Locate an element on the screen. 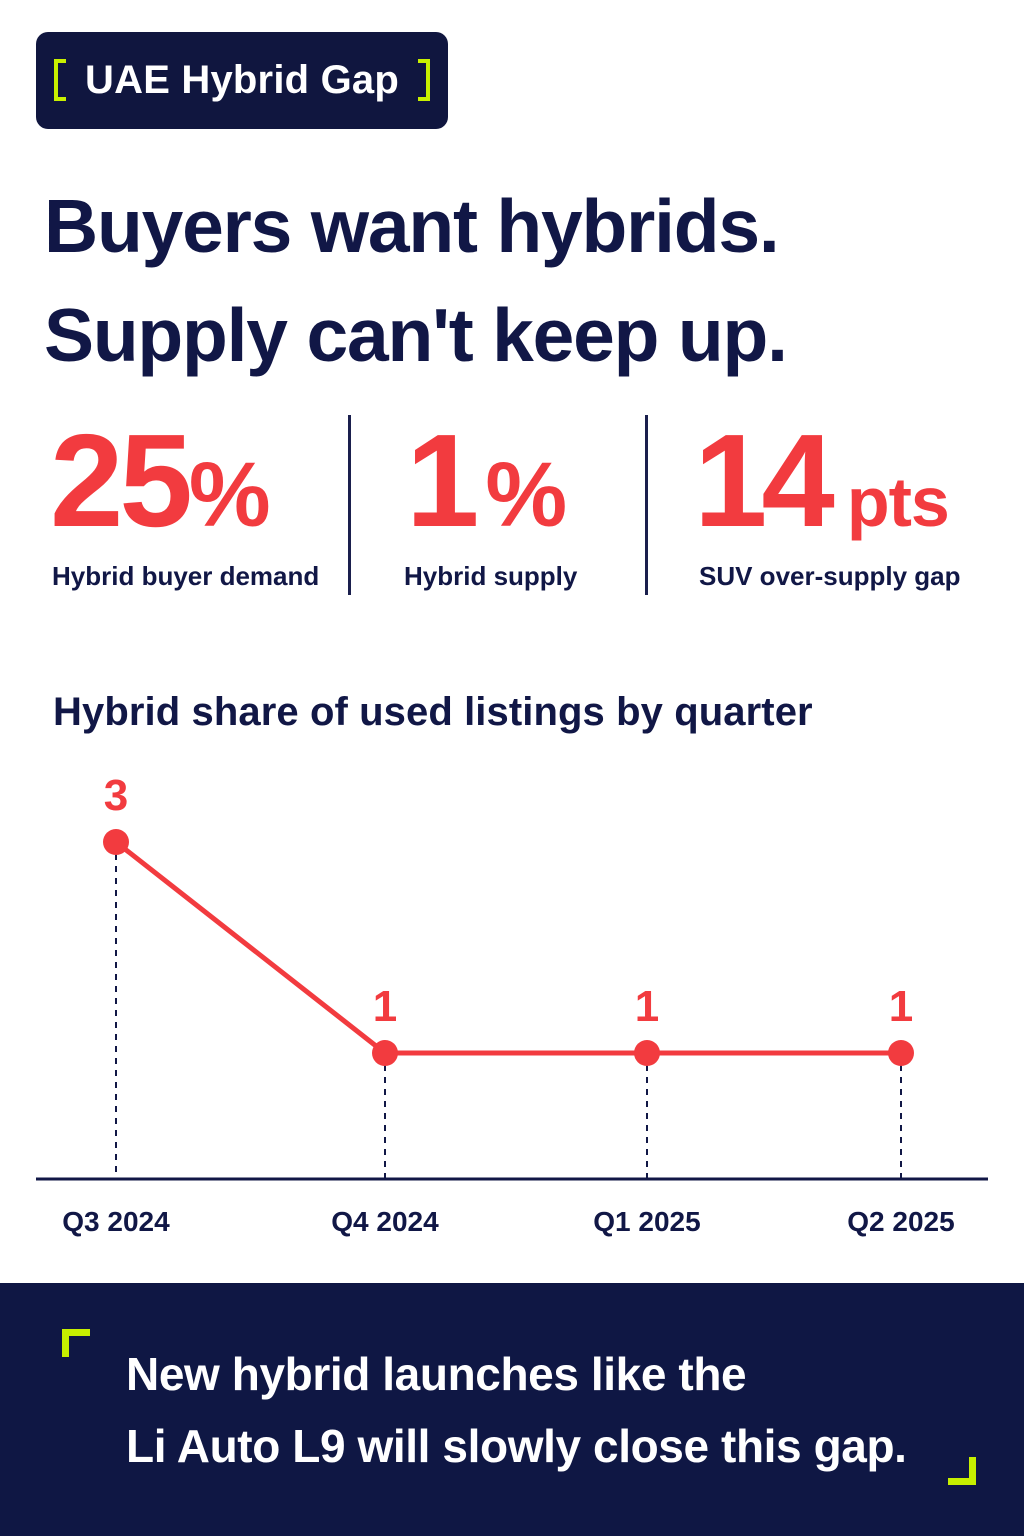  stat-supply-number: 1 is located at coordinates (442, 480).